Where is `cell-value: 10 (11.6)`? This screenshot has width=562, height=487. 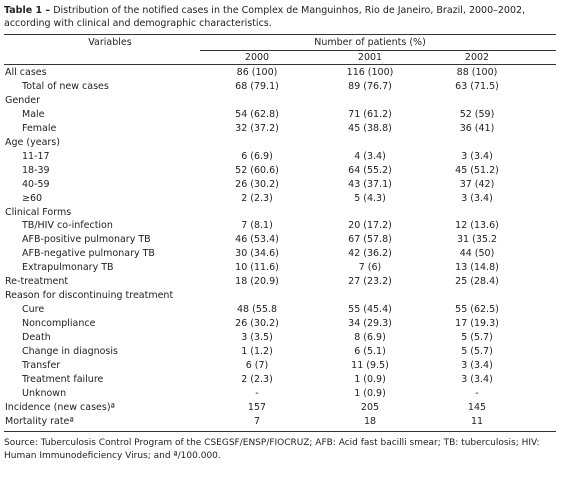 cell-value: 10 (11.6) is located at coordinates (257, 268).